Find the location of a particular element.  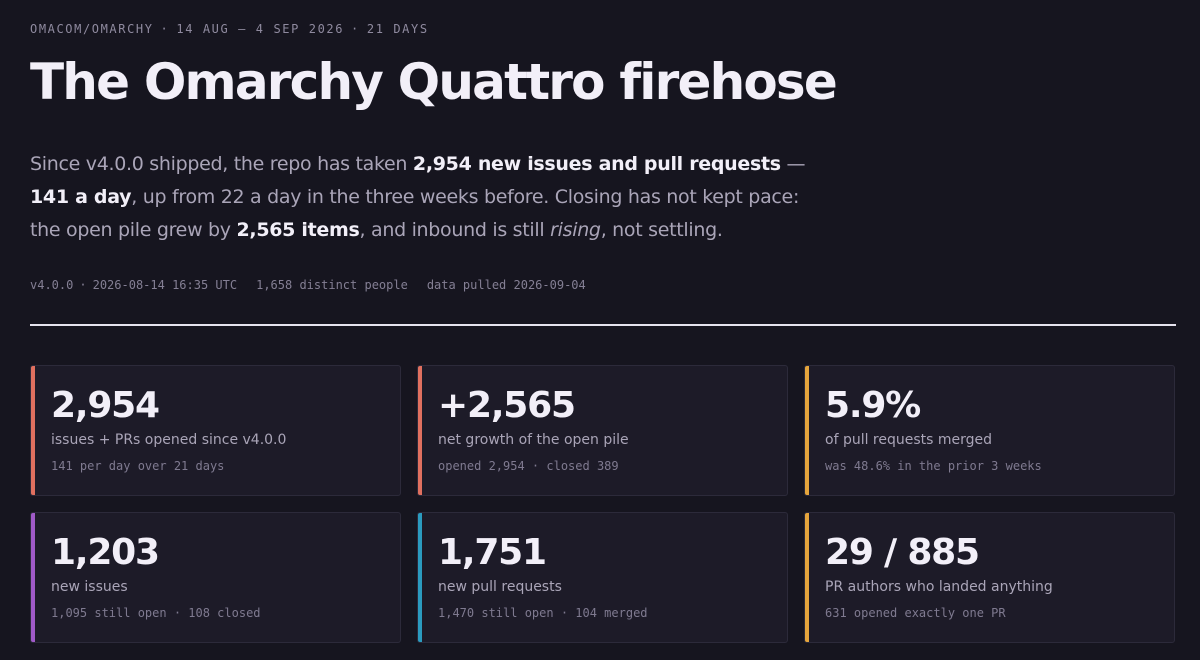

stat-value: 2,954 is located at coordinates (105, 405).